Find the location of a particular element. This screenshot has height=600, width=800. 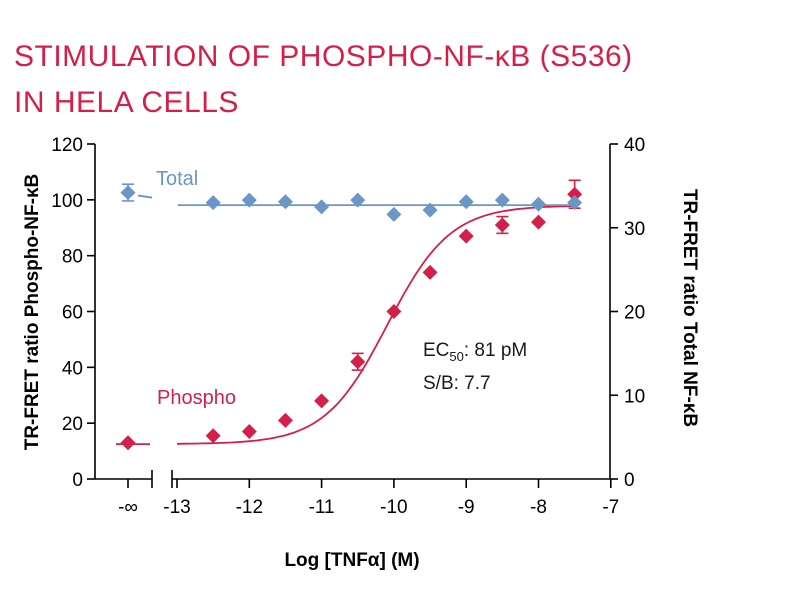

x-axis-label: Log [TNFα] (M) is located at coordinates (351, 560).